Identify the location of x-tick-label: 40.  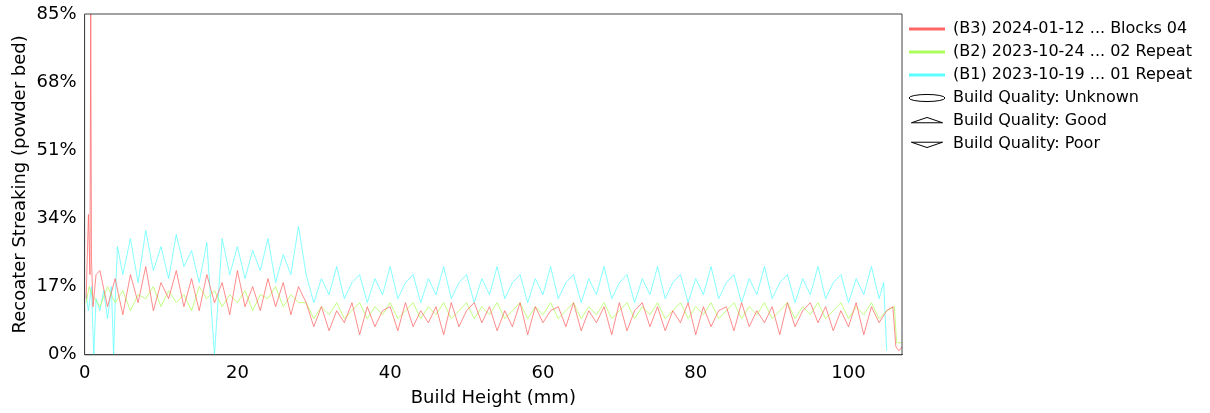
(390, 372).